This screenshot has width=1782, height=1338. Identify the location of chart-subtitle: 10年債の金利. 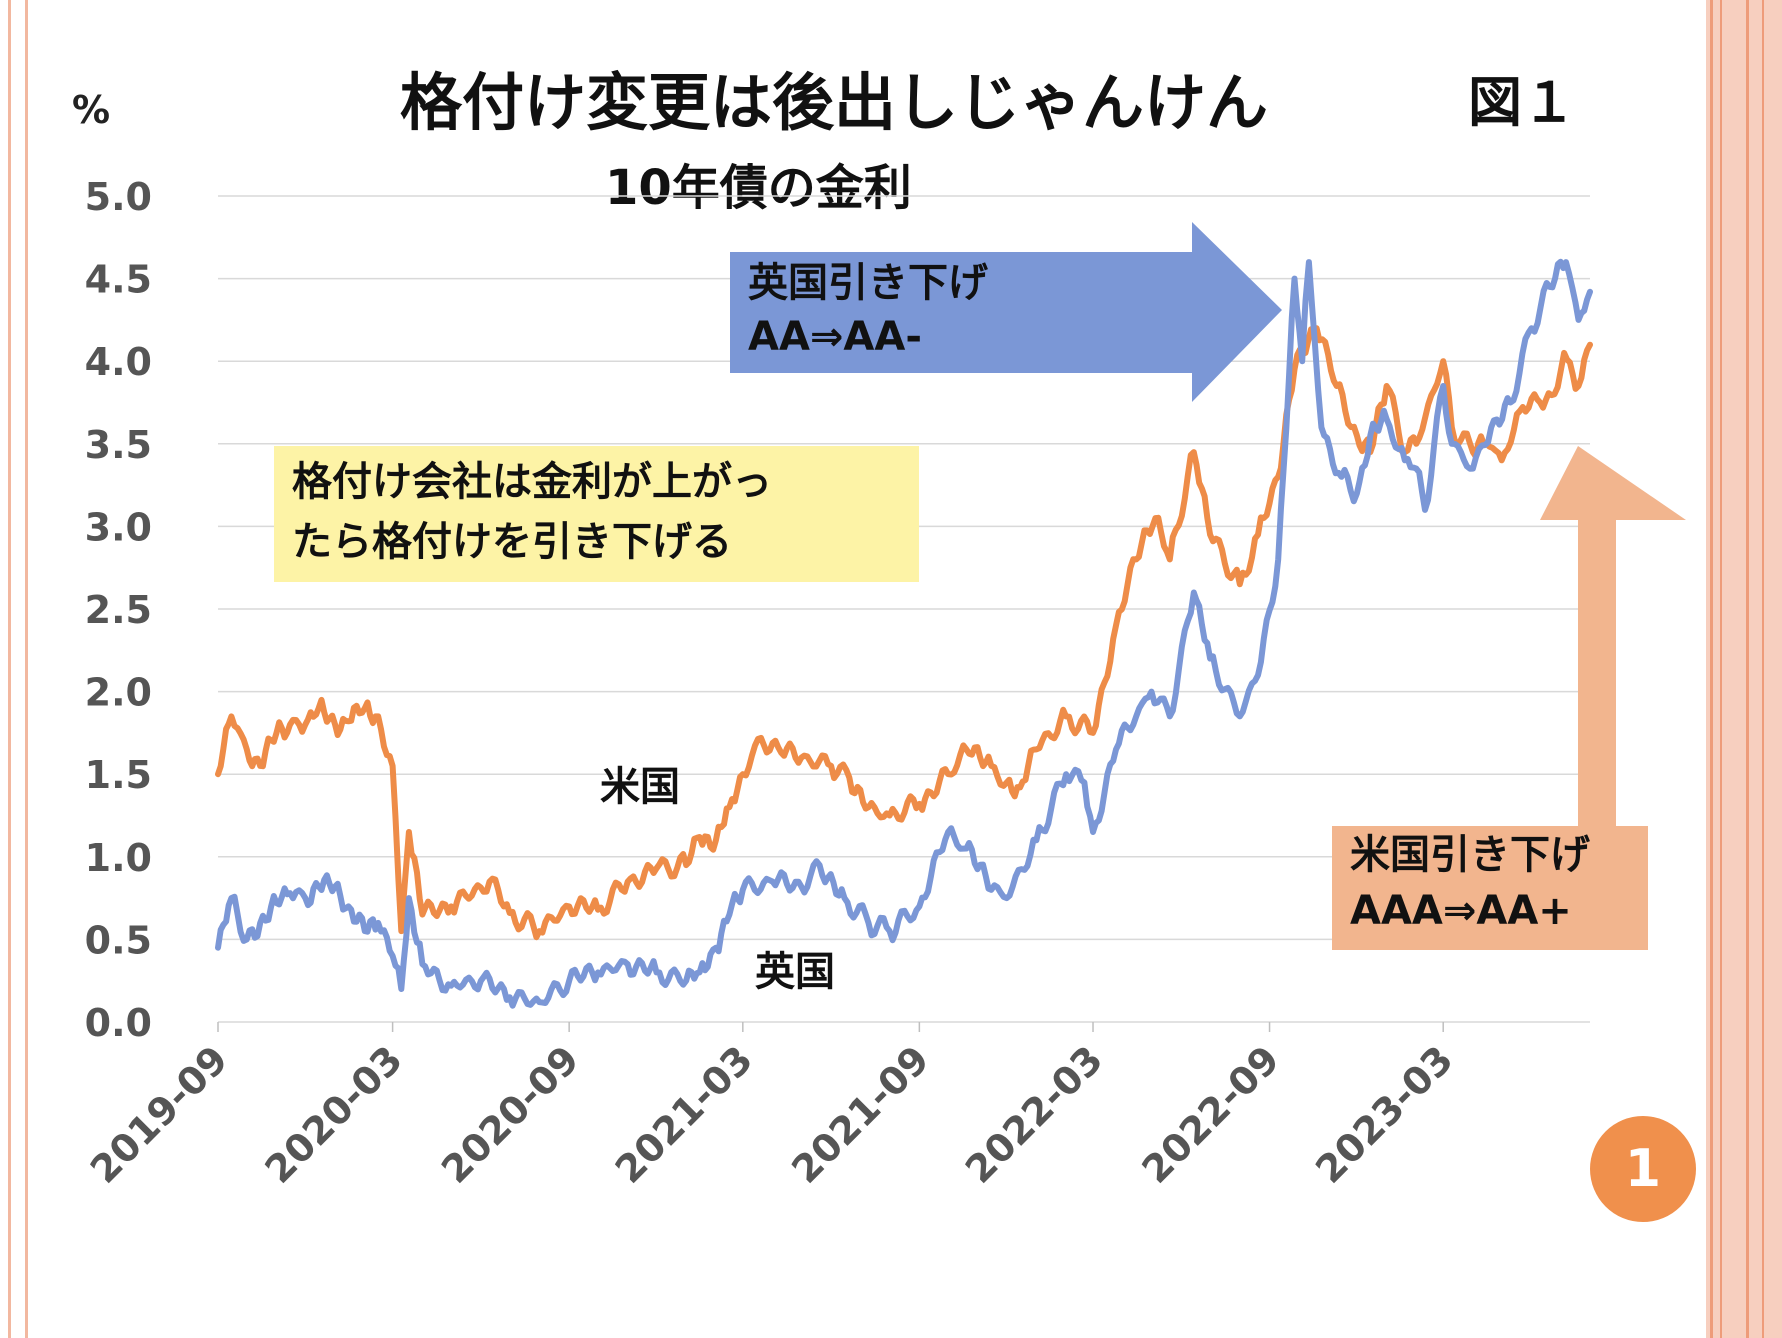
(758, 188).